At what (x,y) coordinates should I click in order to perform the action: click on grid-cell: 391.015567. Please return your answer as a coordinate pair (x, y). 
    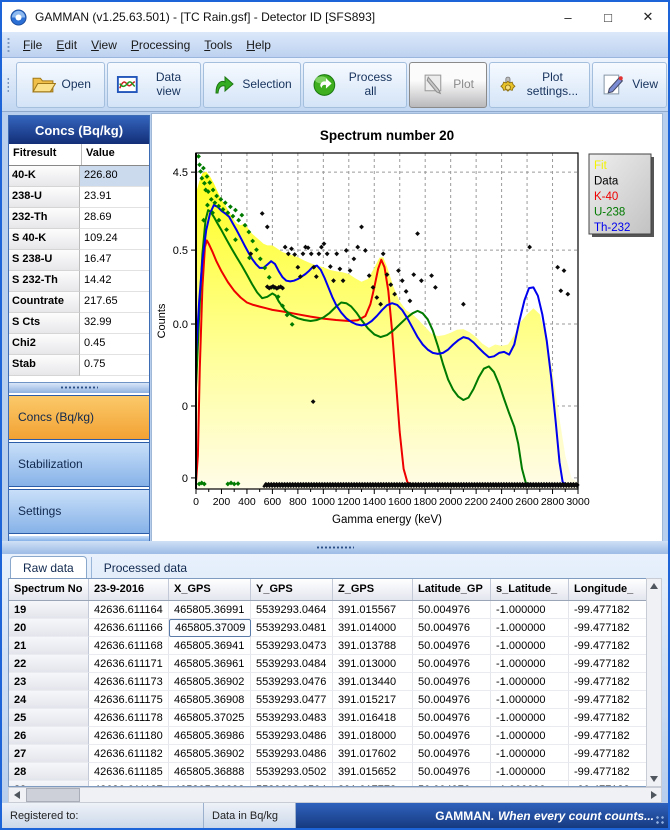
    Looking at the image, I should click on (373, 610).